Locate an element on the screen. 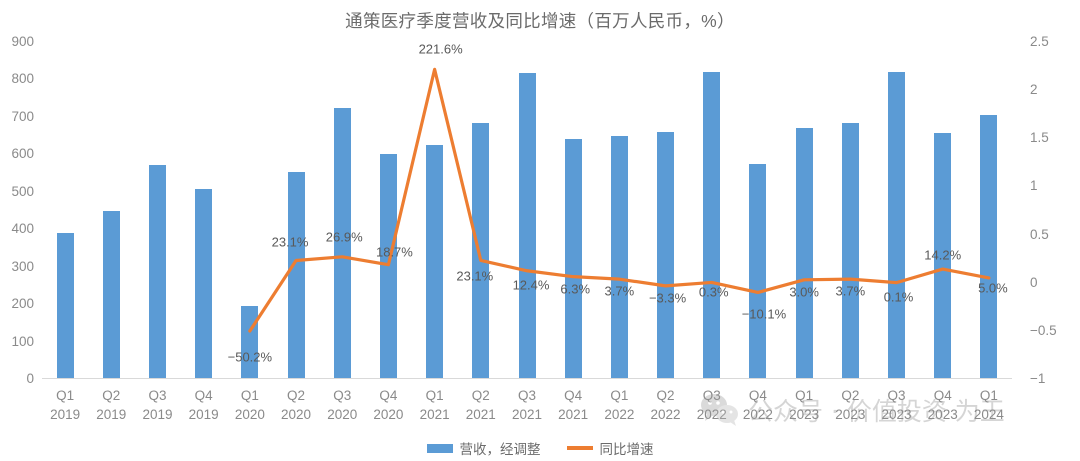  x-axis-tick: Q3 2021 is located at coordinates (527, 405).